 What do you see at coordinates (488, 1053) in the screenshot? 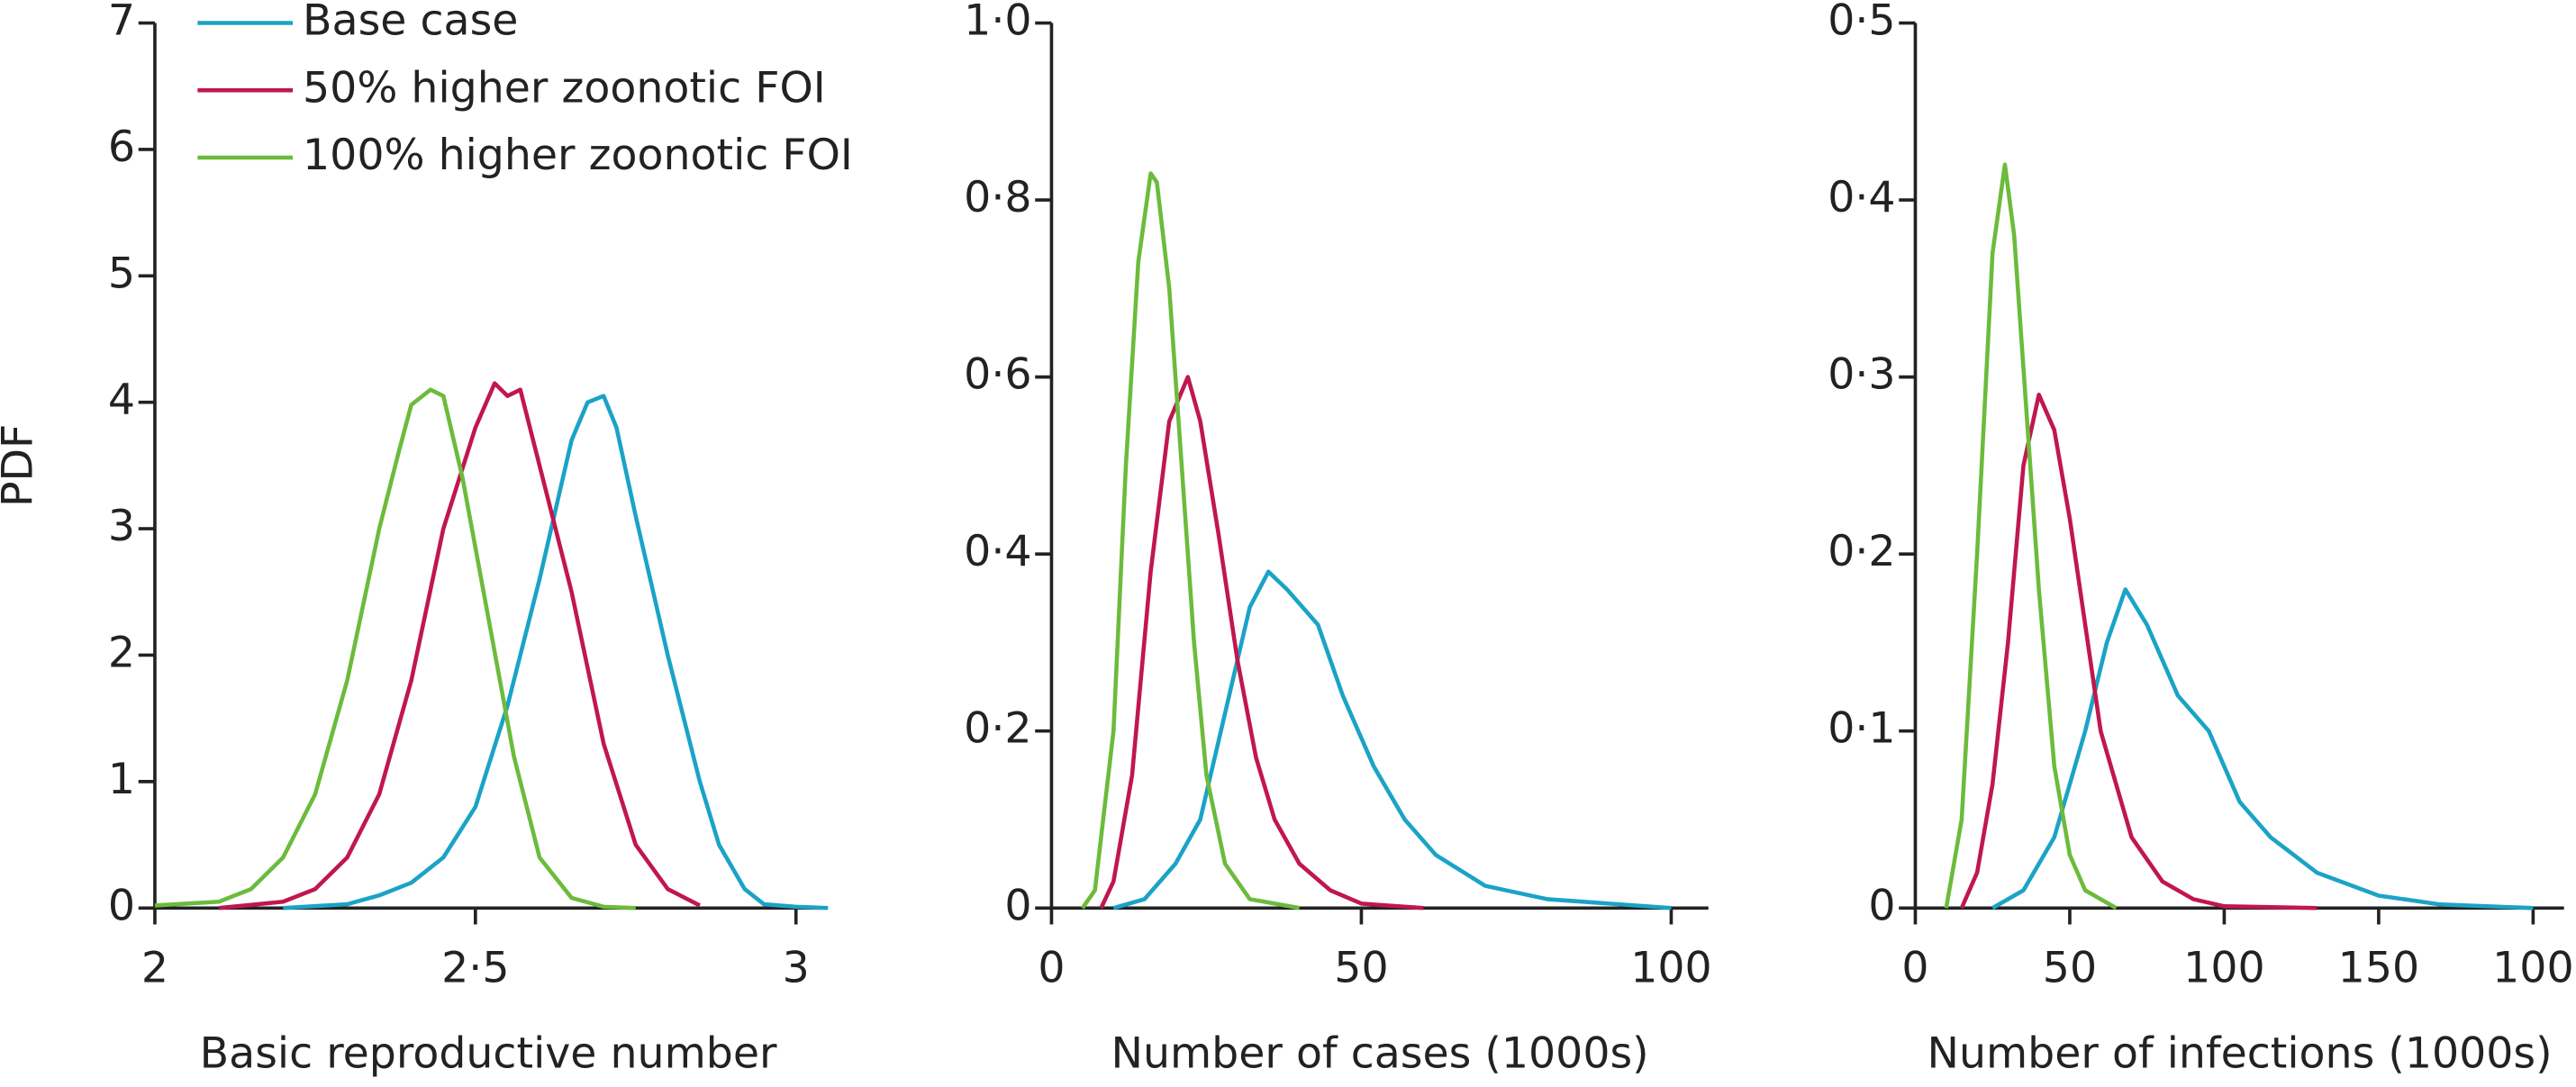
I see `x-axis-label: Basic reproductive number` at bounding box center [488, 1053].